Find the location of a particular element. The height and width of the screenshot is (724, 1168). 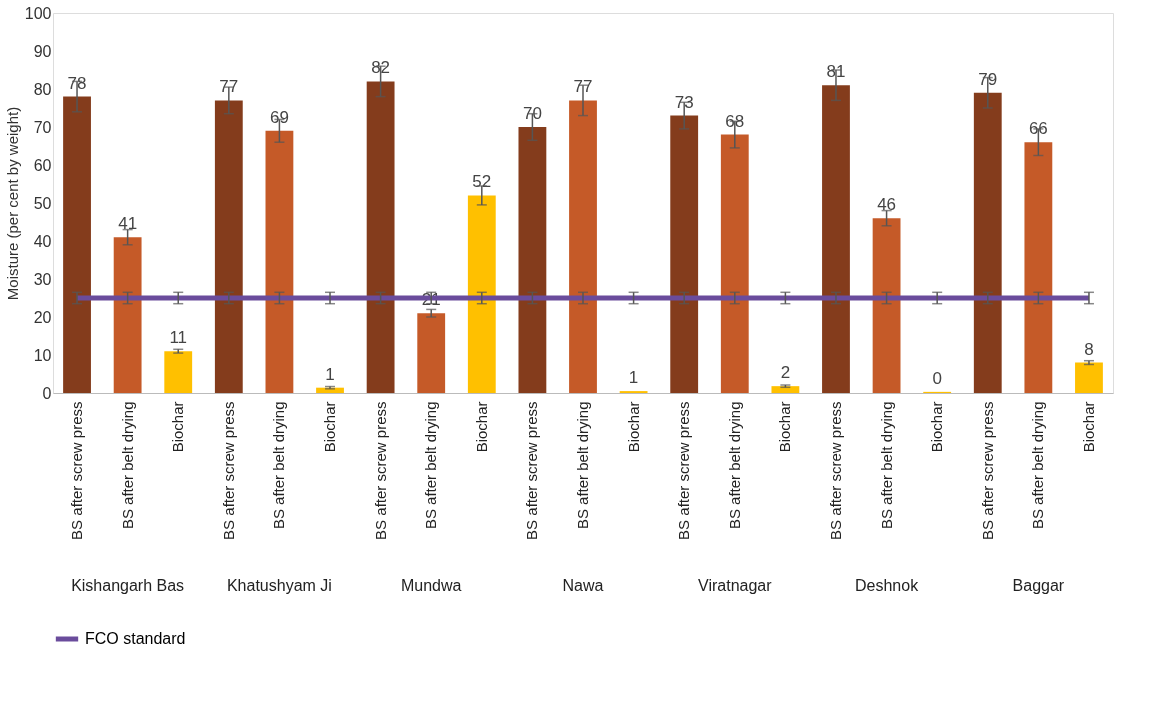

data-label: 68 is located at coordinates (735, 121).